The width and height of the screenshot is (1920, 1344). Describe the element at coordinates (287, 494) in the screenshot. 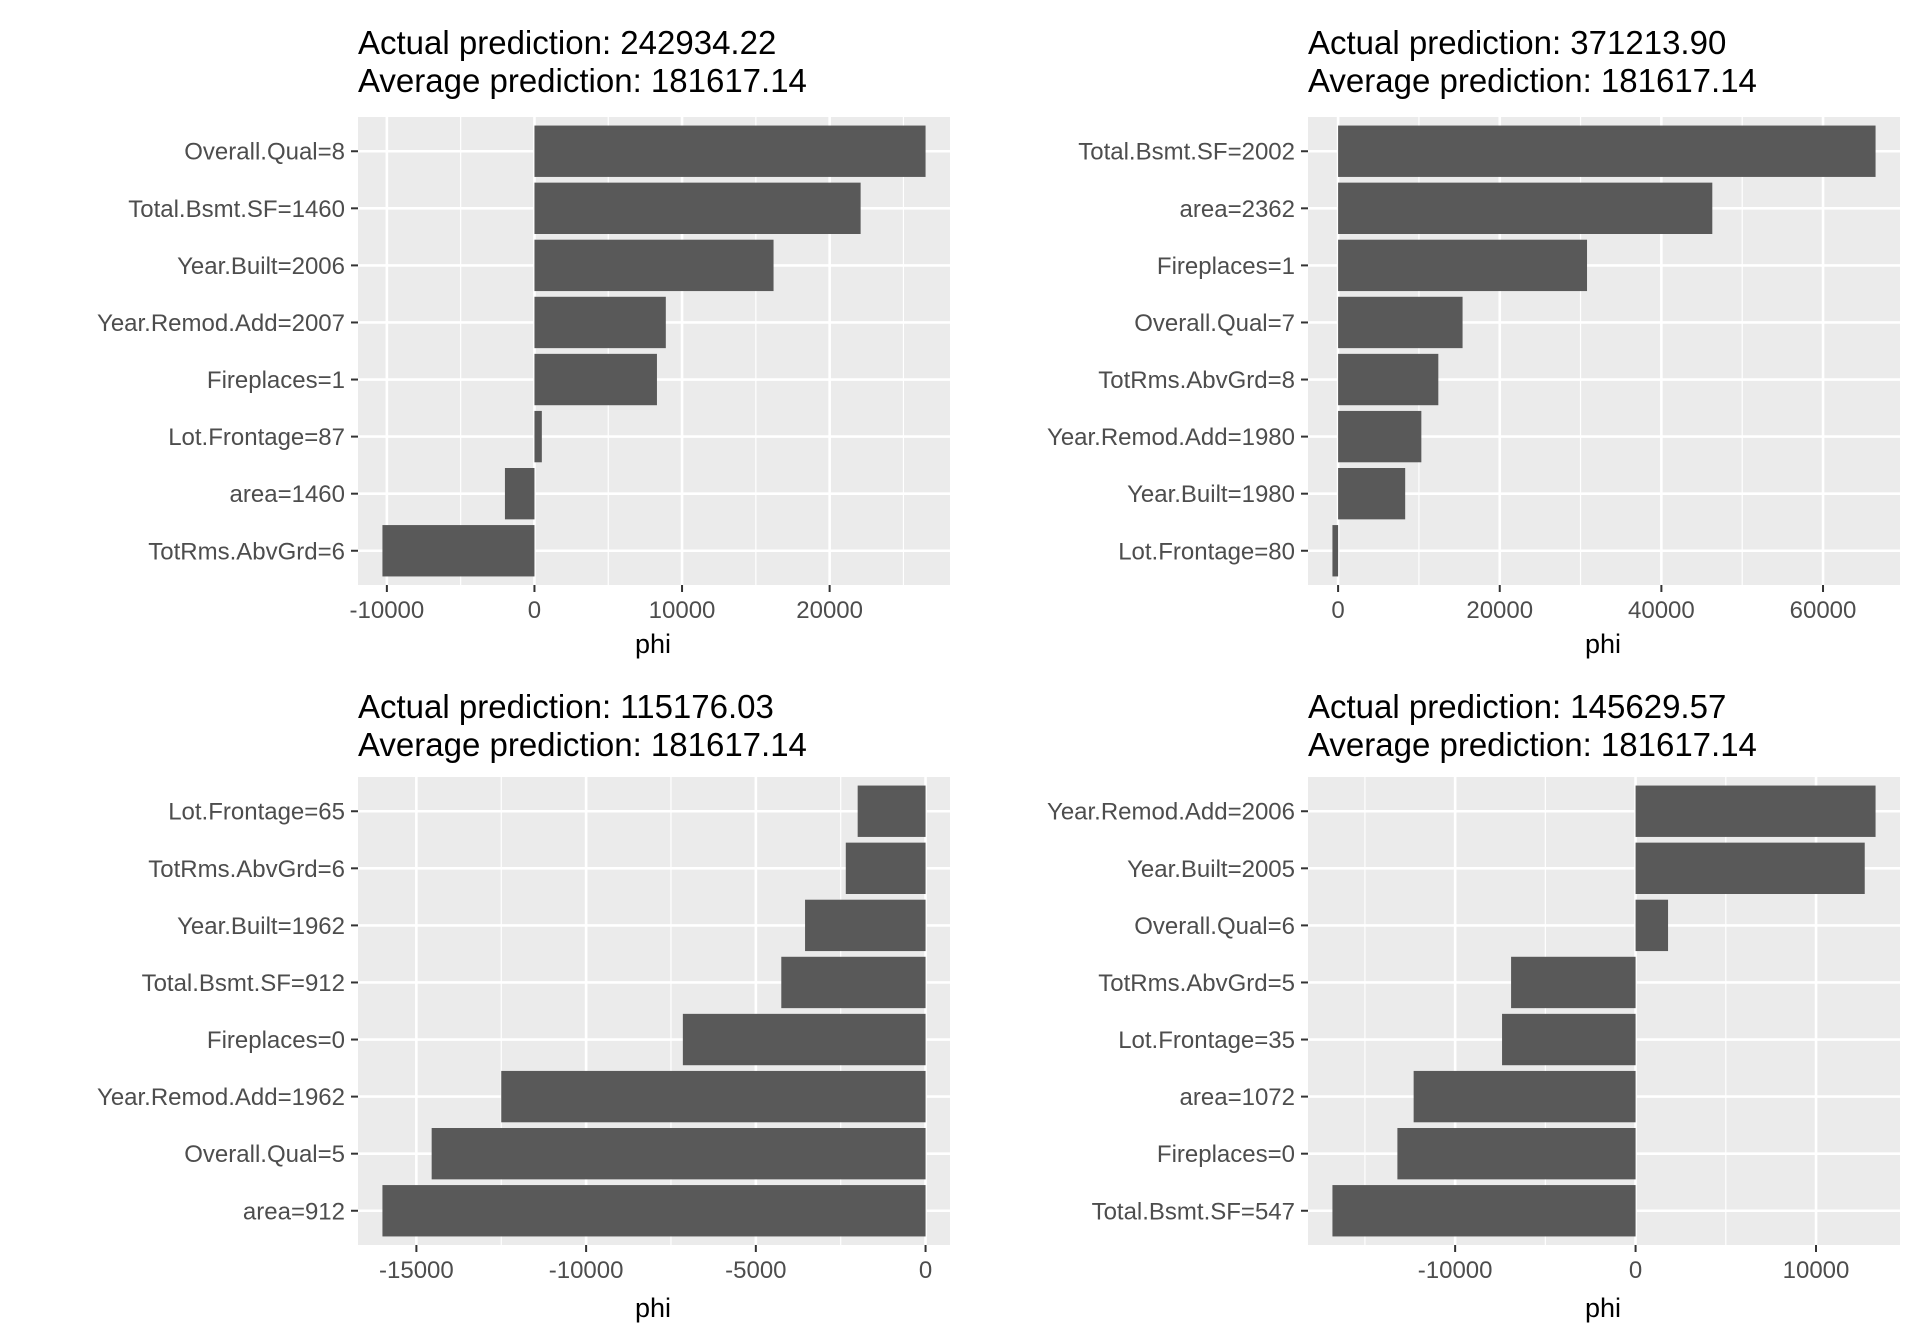

I see `y-tick-label: area=1460` at that location.